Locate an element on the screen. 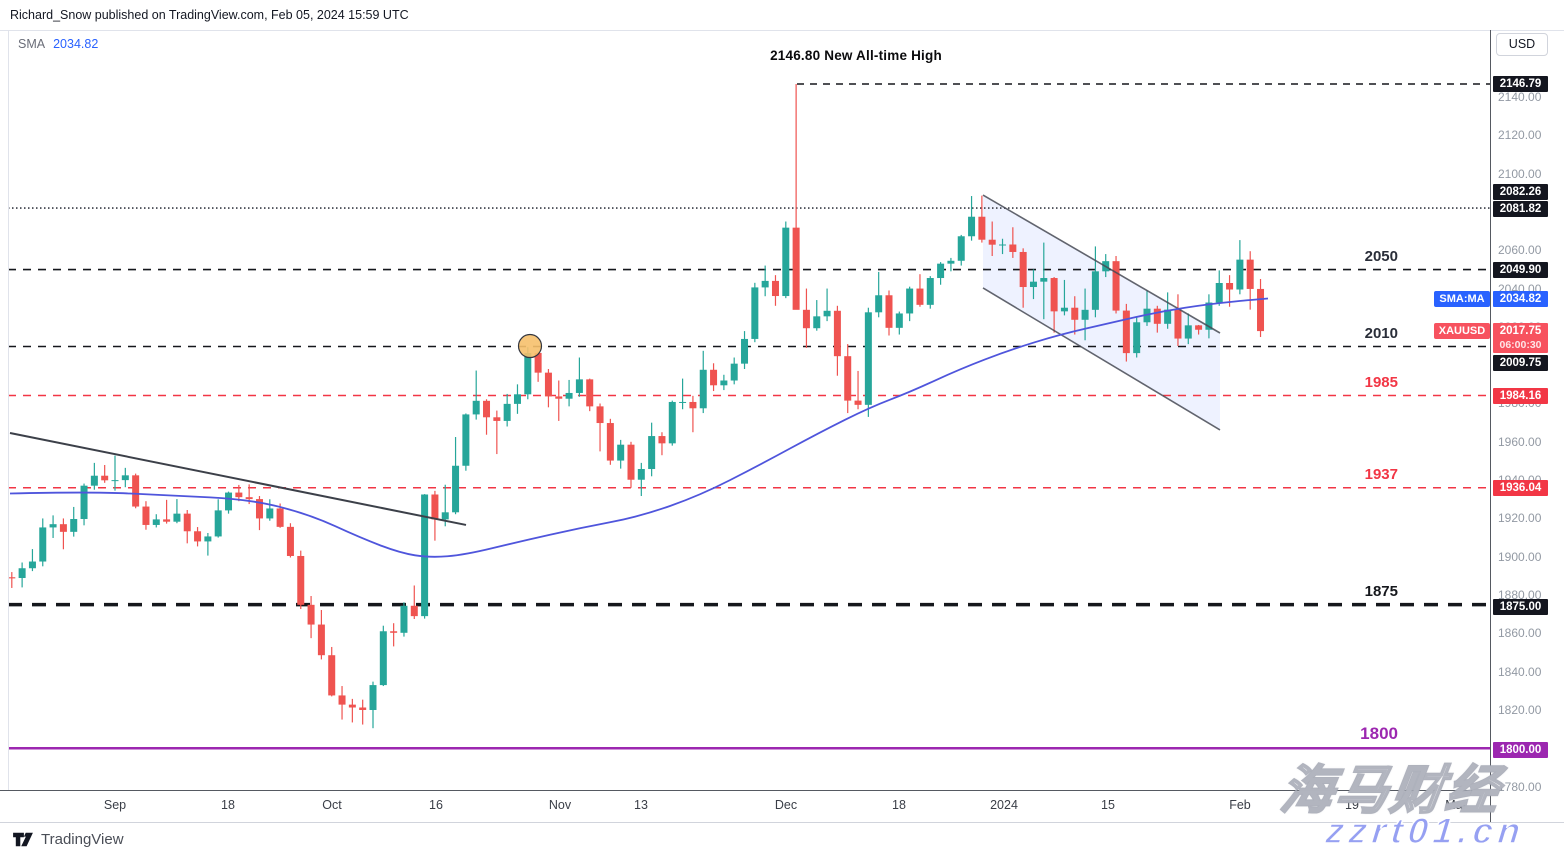 The width and height of the screenshot is (1564, 857). price-badge-2146.79: 2146.79 is located at coordinates (1520, 84).